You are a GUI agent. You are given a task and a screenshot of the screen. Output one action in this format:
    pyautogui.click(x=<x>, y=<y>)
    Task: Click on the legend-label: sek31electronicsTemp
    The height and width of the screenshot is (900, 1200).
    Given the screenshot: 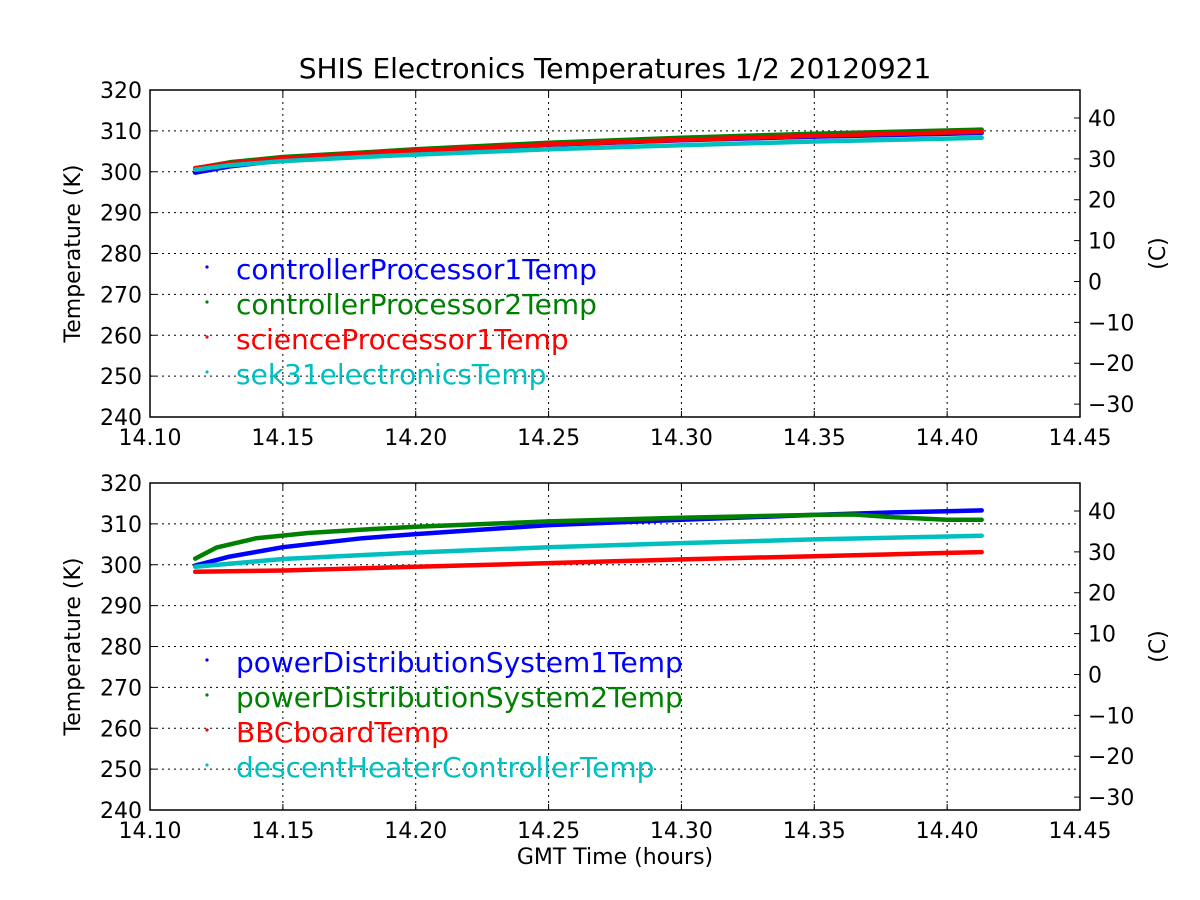 What is the action you would take?
    pyautogui.click(x=391, y=374)
    